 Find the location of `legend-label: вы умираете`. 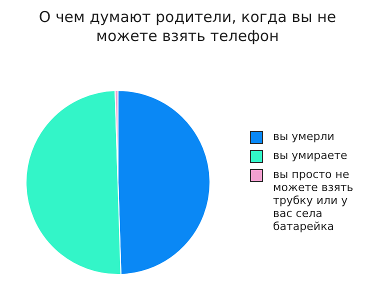

legend-label: вы умираете is located at coordinates (310, 155).